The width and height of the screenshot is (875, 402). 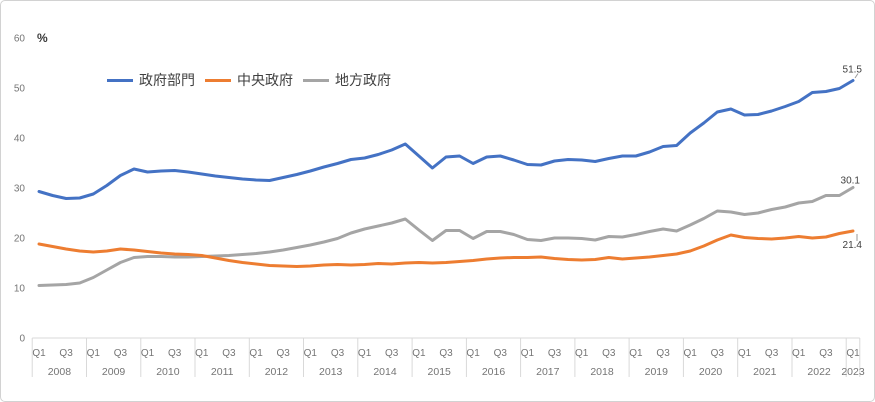 I want to click on svg-text: 2021, so click(x=765, y=372).